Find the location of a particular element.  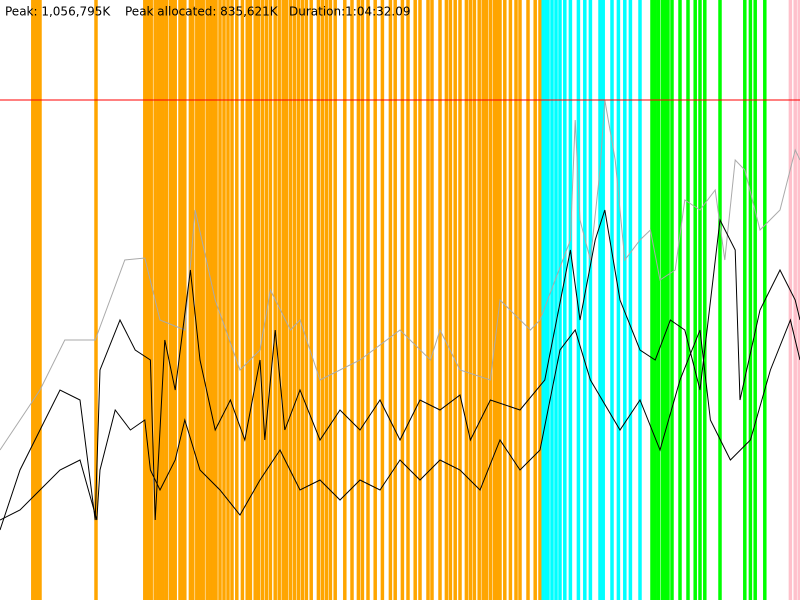

header-label: Peak: 1,056,795K is located at coordinates (58, 12).